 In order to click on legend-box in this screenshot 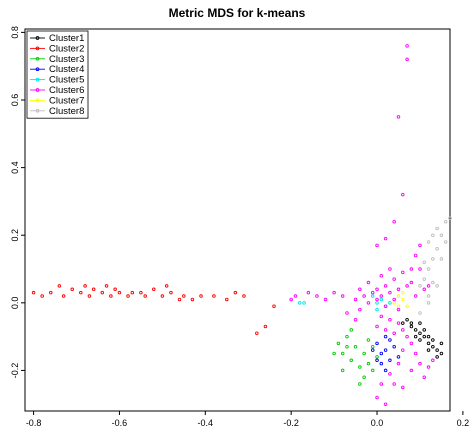, I will do `click(57, 74)`.